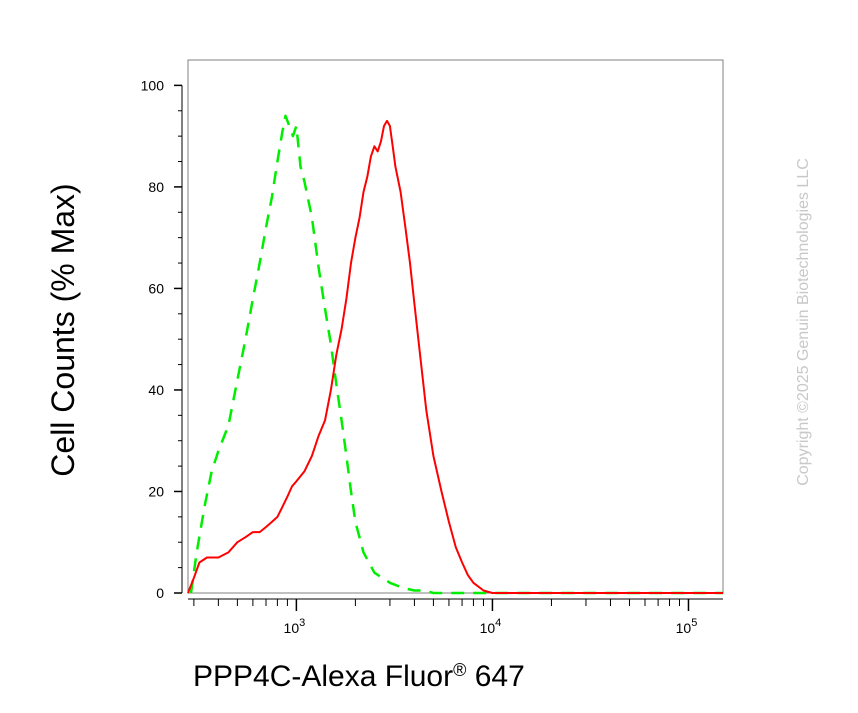 Image resolution: width=858 pixels, height=713 pixels. I want to click on y-tick-label: 60, so click(156, 288).